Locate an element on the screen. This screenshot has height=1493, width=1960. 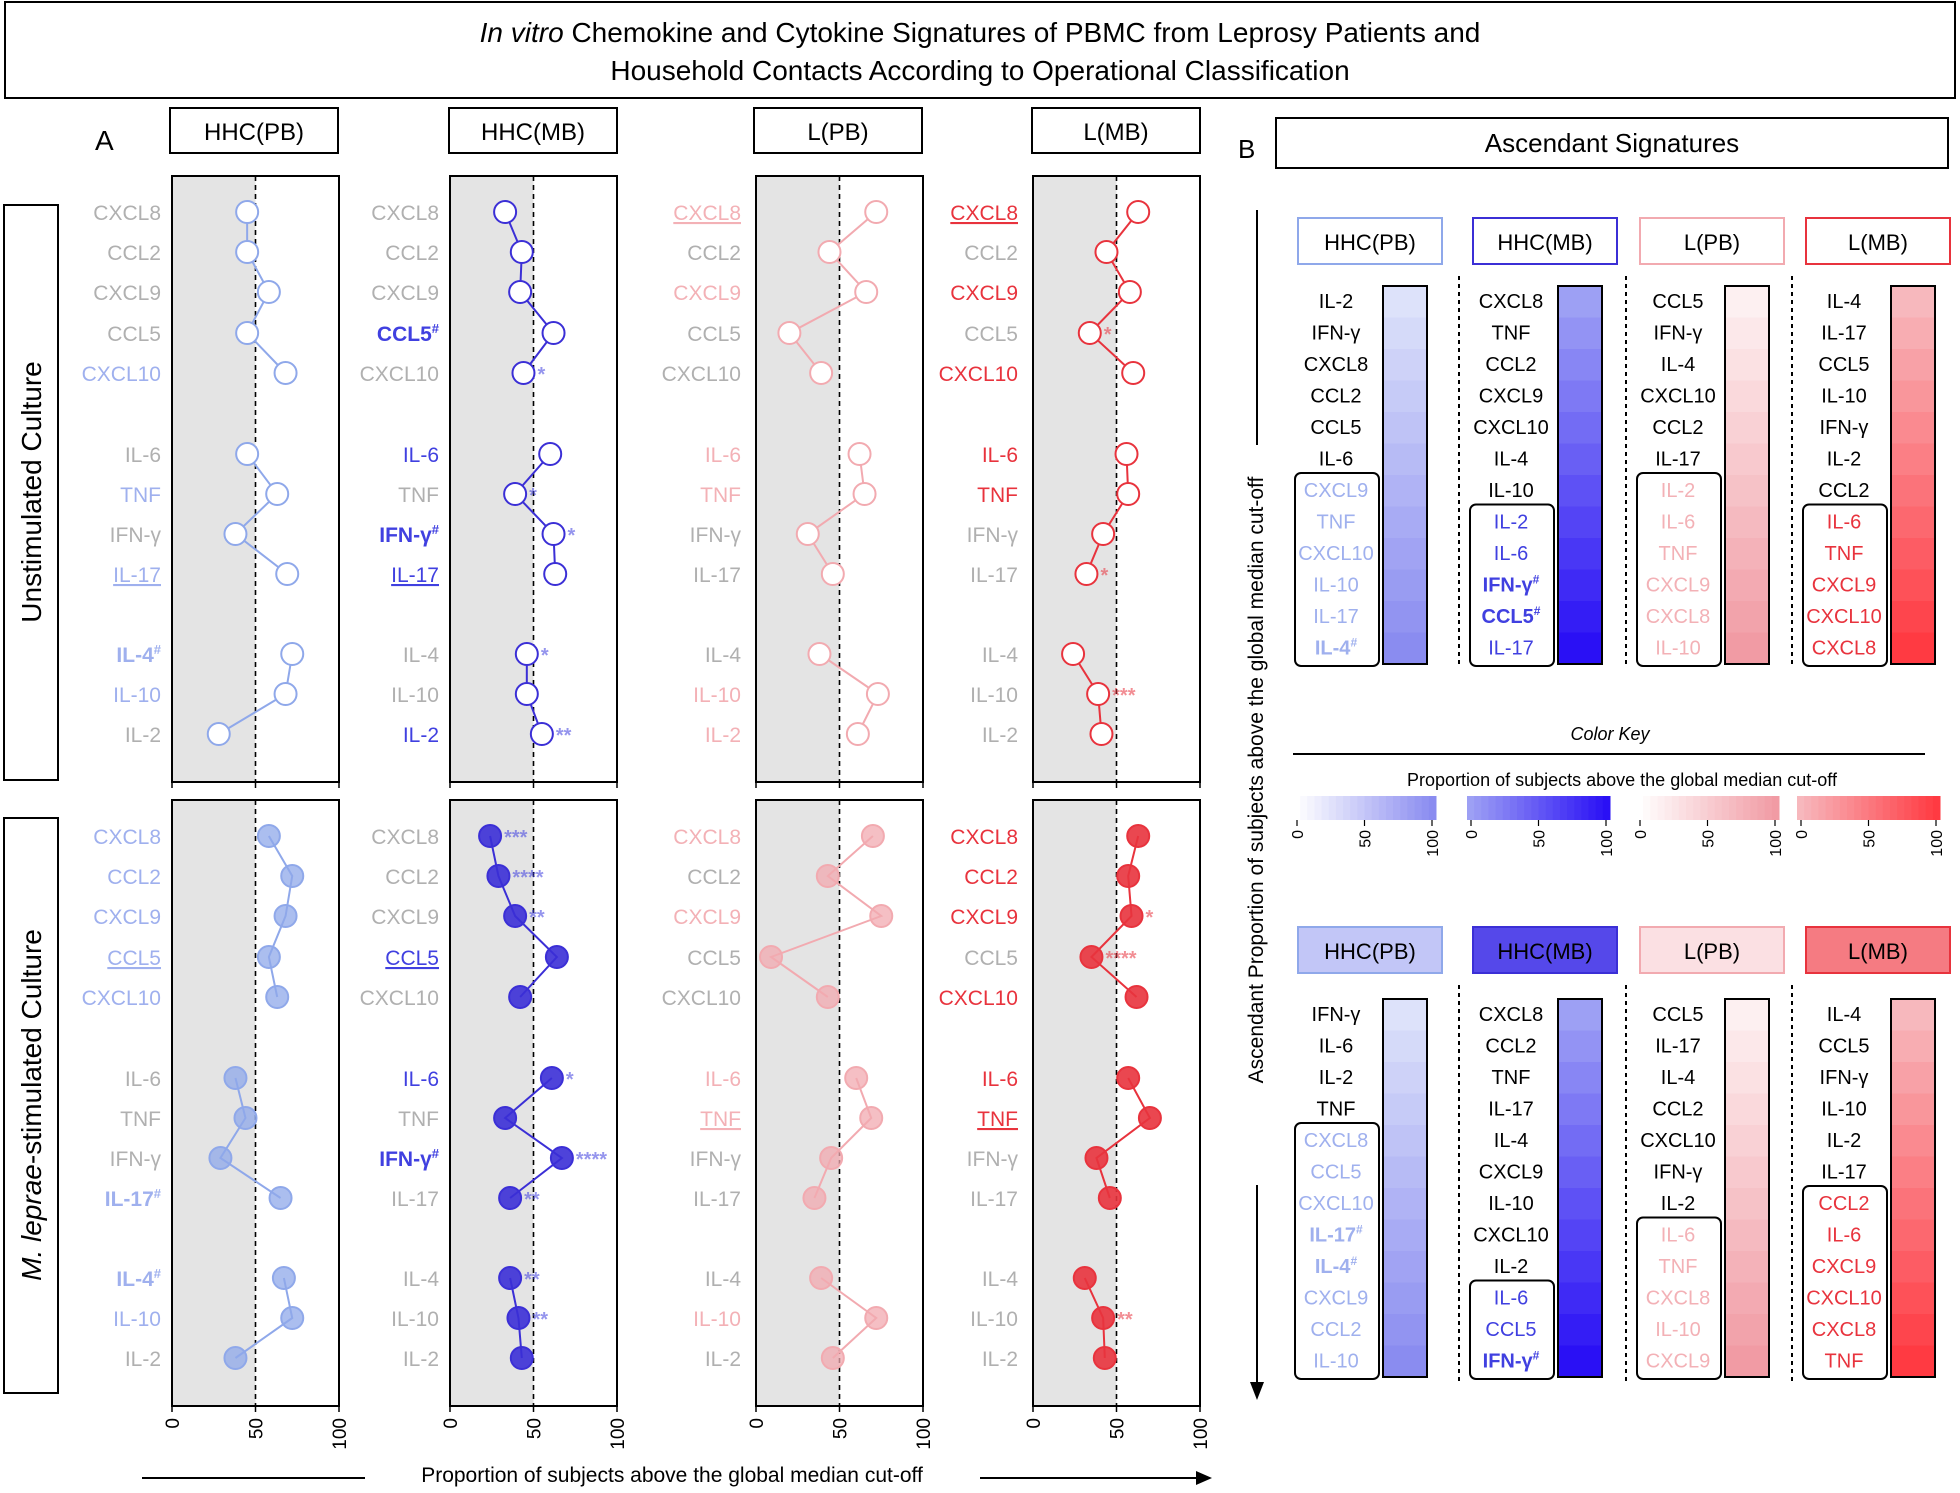
point-cxcl9 is located at coordinates (866, 292).